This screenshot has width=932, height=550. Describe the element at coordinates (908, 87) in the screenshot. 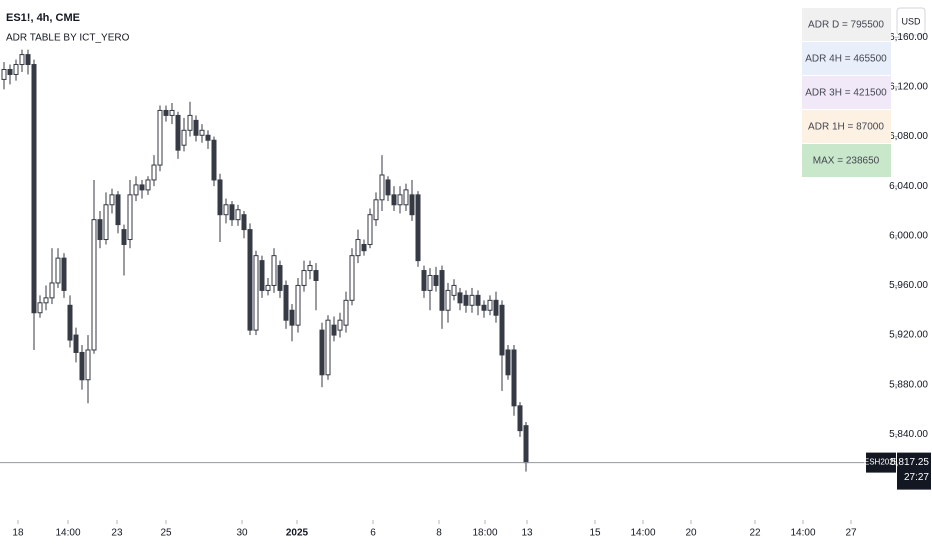

I see `y-tick-label: 6,120.00` at that location.